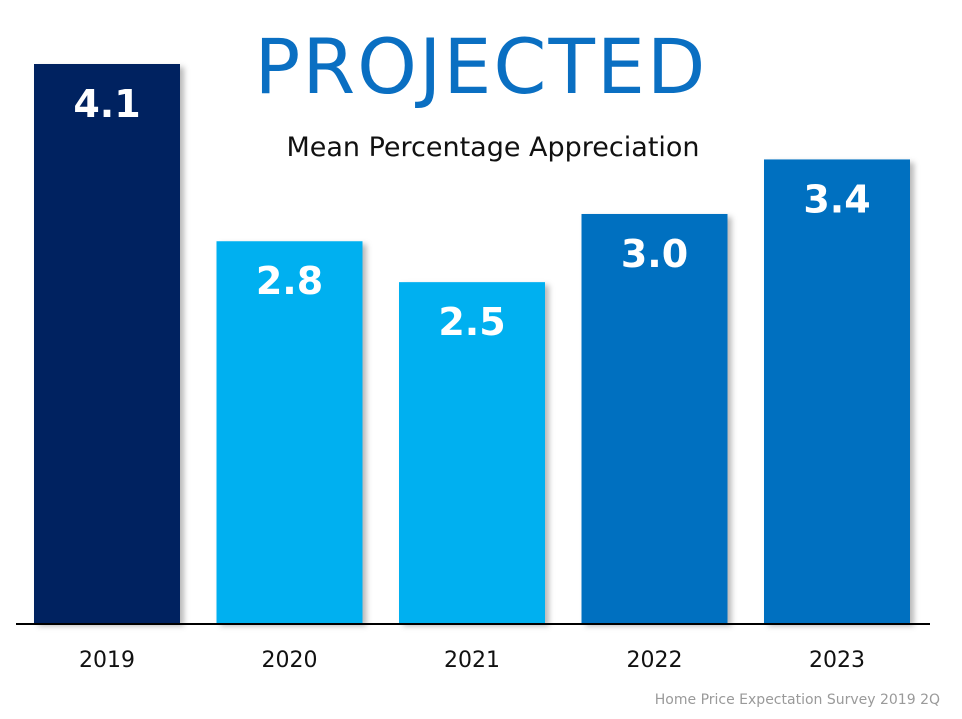  I want to click on bar-value-label: 3.4, so click(836, 199).